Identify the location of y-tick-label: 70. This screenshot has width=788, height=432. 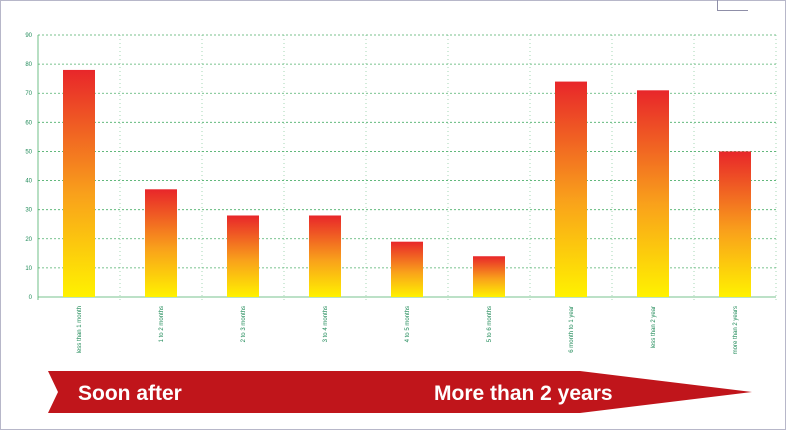
(28, 94).